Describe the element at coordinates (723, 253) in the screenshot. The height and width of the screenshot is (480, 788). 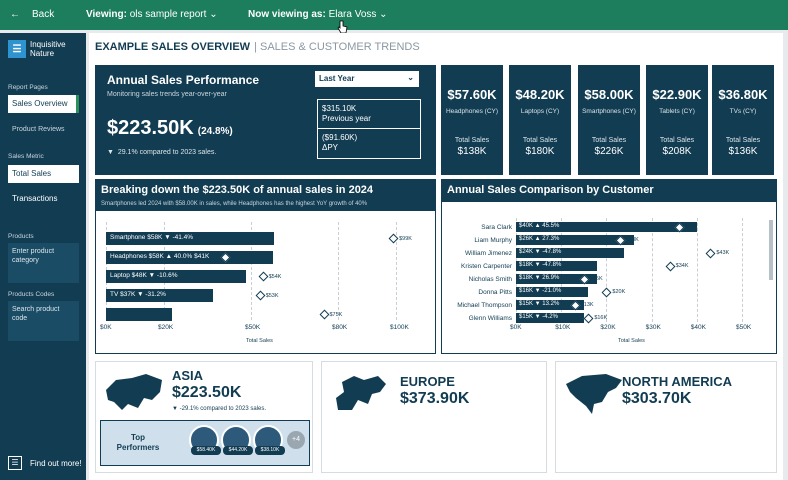
I see `previous-year-label: $43K` at that location.